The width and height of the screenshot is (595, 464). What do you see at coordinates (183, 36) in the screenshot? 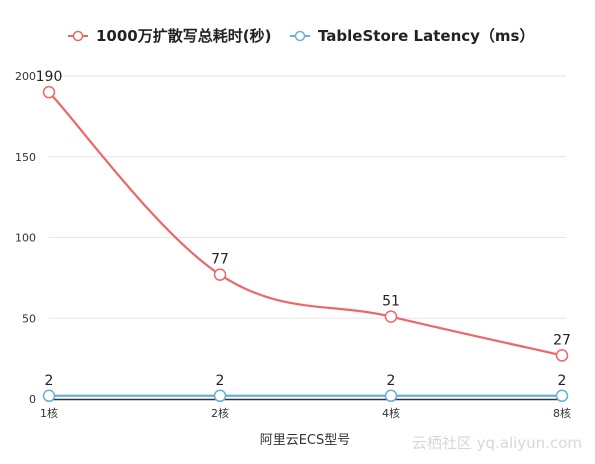
I see `legend-label: 1000万扩散写总耗时(秒)` at bounding box center [183, 36].